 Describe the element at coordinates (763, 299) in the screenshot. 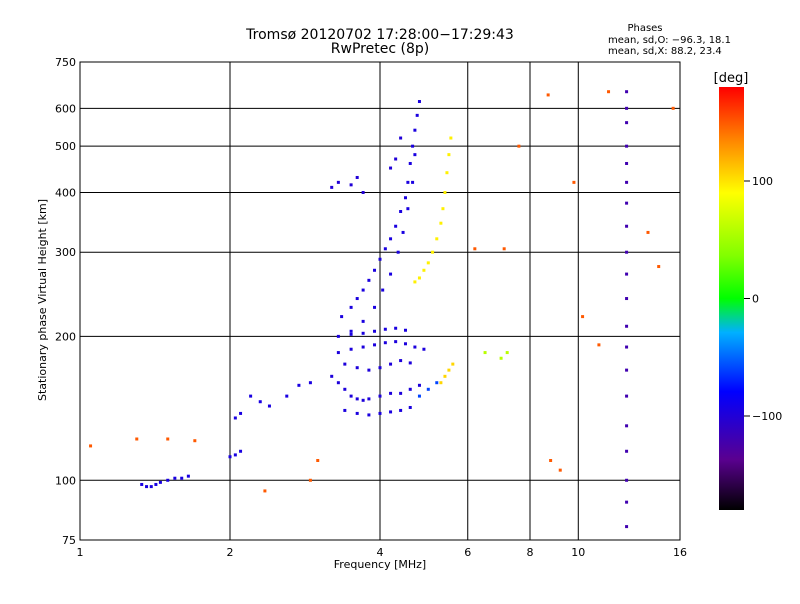

I see `colorbar-ticks: 100 0 −100` at that location.